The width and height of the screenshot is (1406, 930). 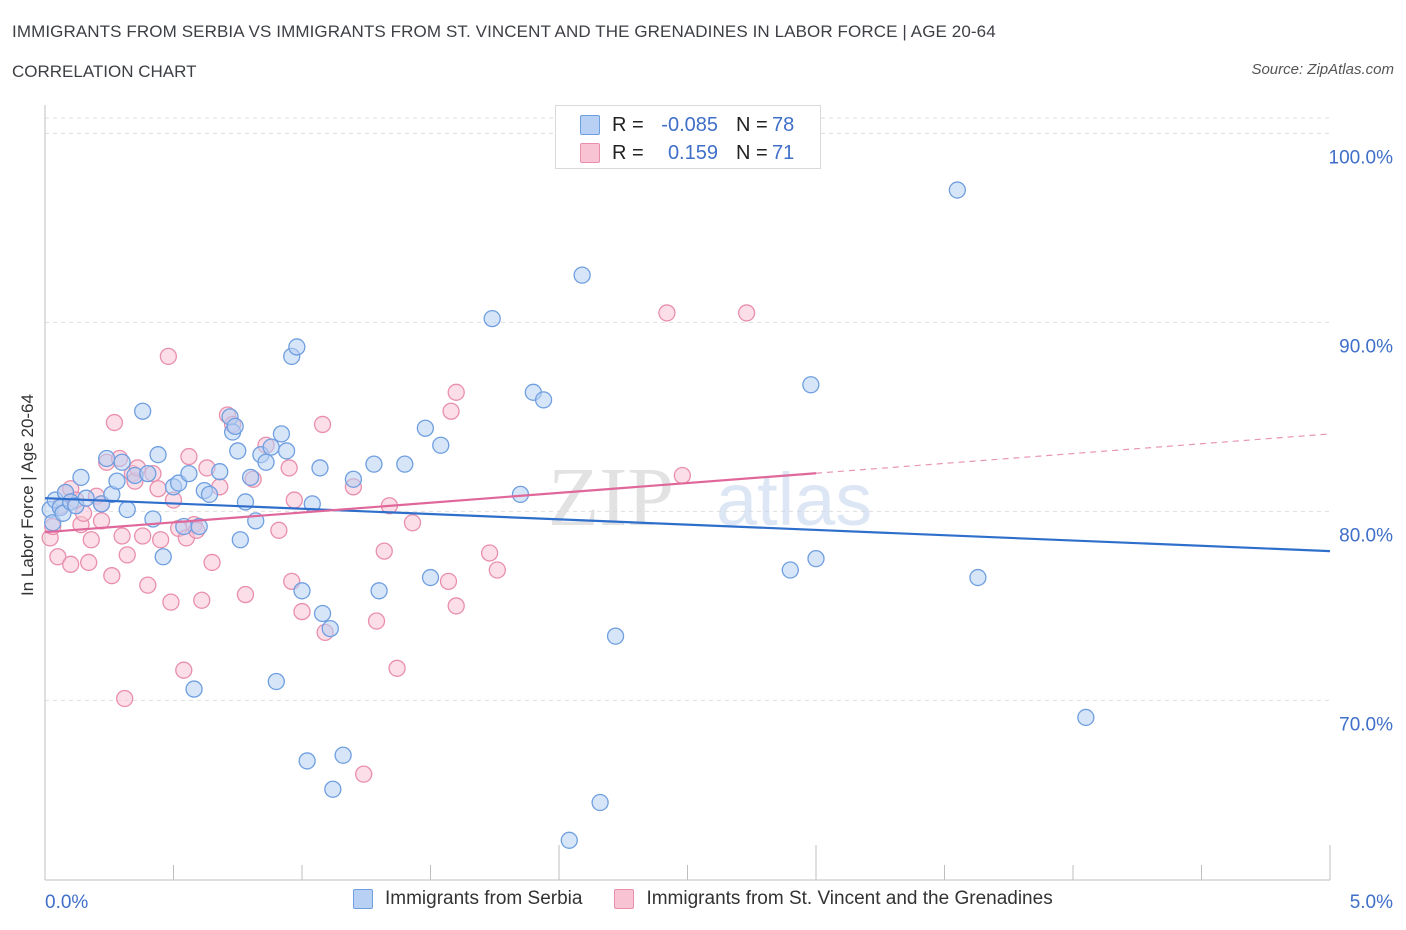 What do you see at coordinates (783, 124) in the screenshot?
I see `legend-n-value: 78` at bounding box center [783, 124].